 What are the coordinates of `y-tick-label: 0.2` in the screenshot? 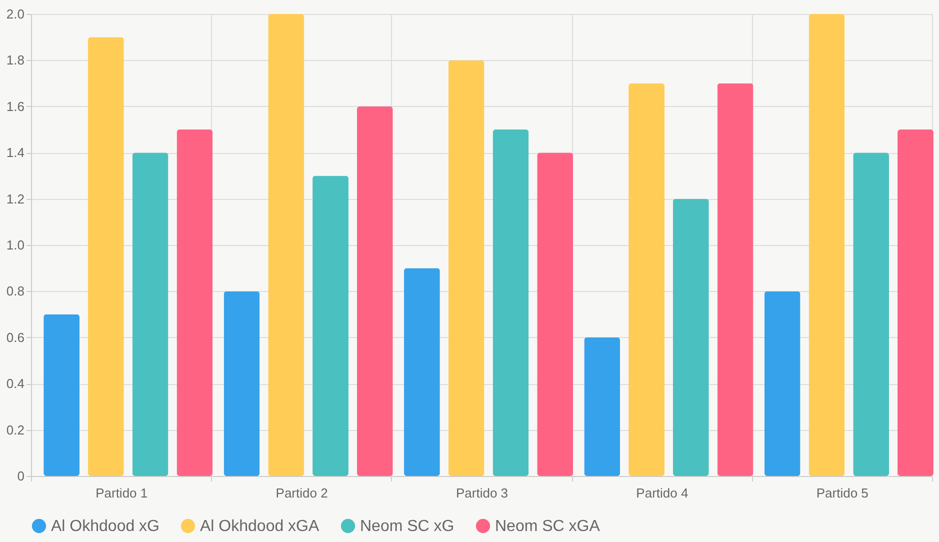 It's located at (15, 430).